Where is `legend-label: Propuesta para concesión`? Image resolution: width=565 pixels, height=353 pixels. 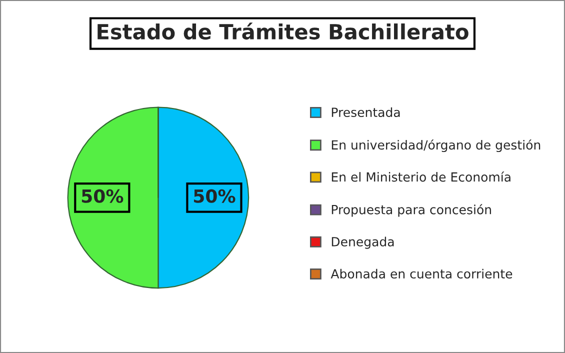 legend-label: Propuesta para concesión is located at coordinates (411, 210).